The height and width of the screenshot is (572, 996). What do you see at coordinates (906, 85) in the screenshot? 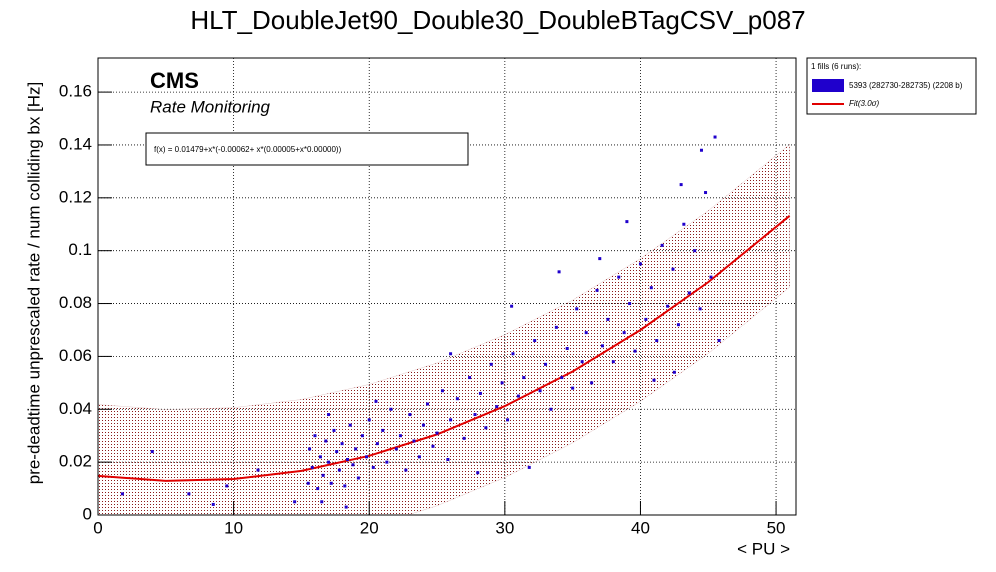
I see `legend-label: 5393 (282730-282735) (2208 b)` at bounding box center [906, 85].